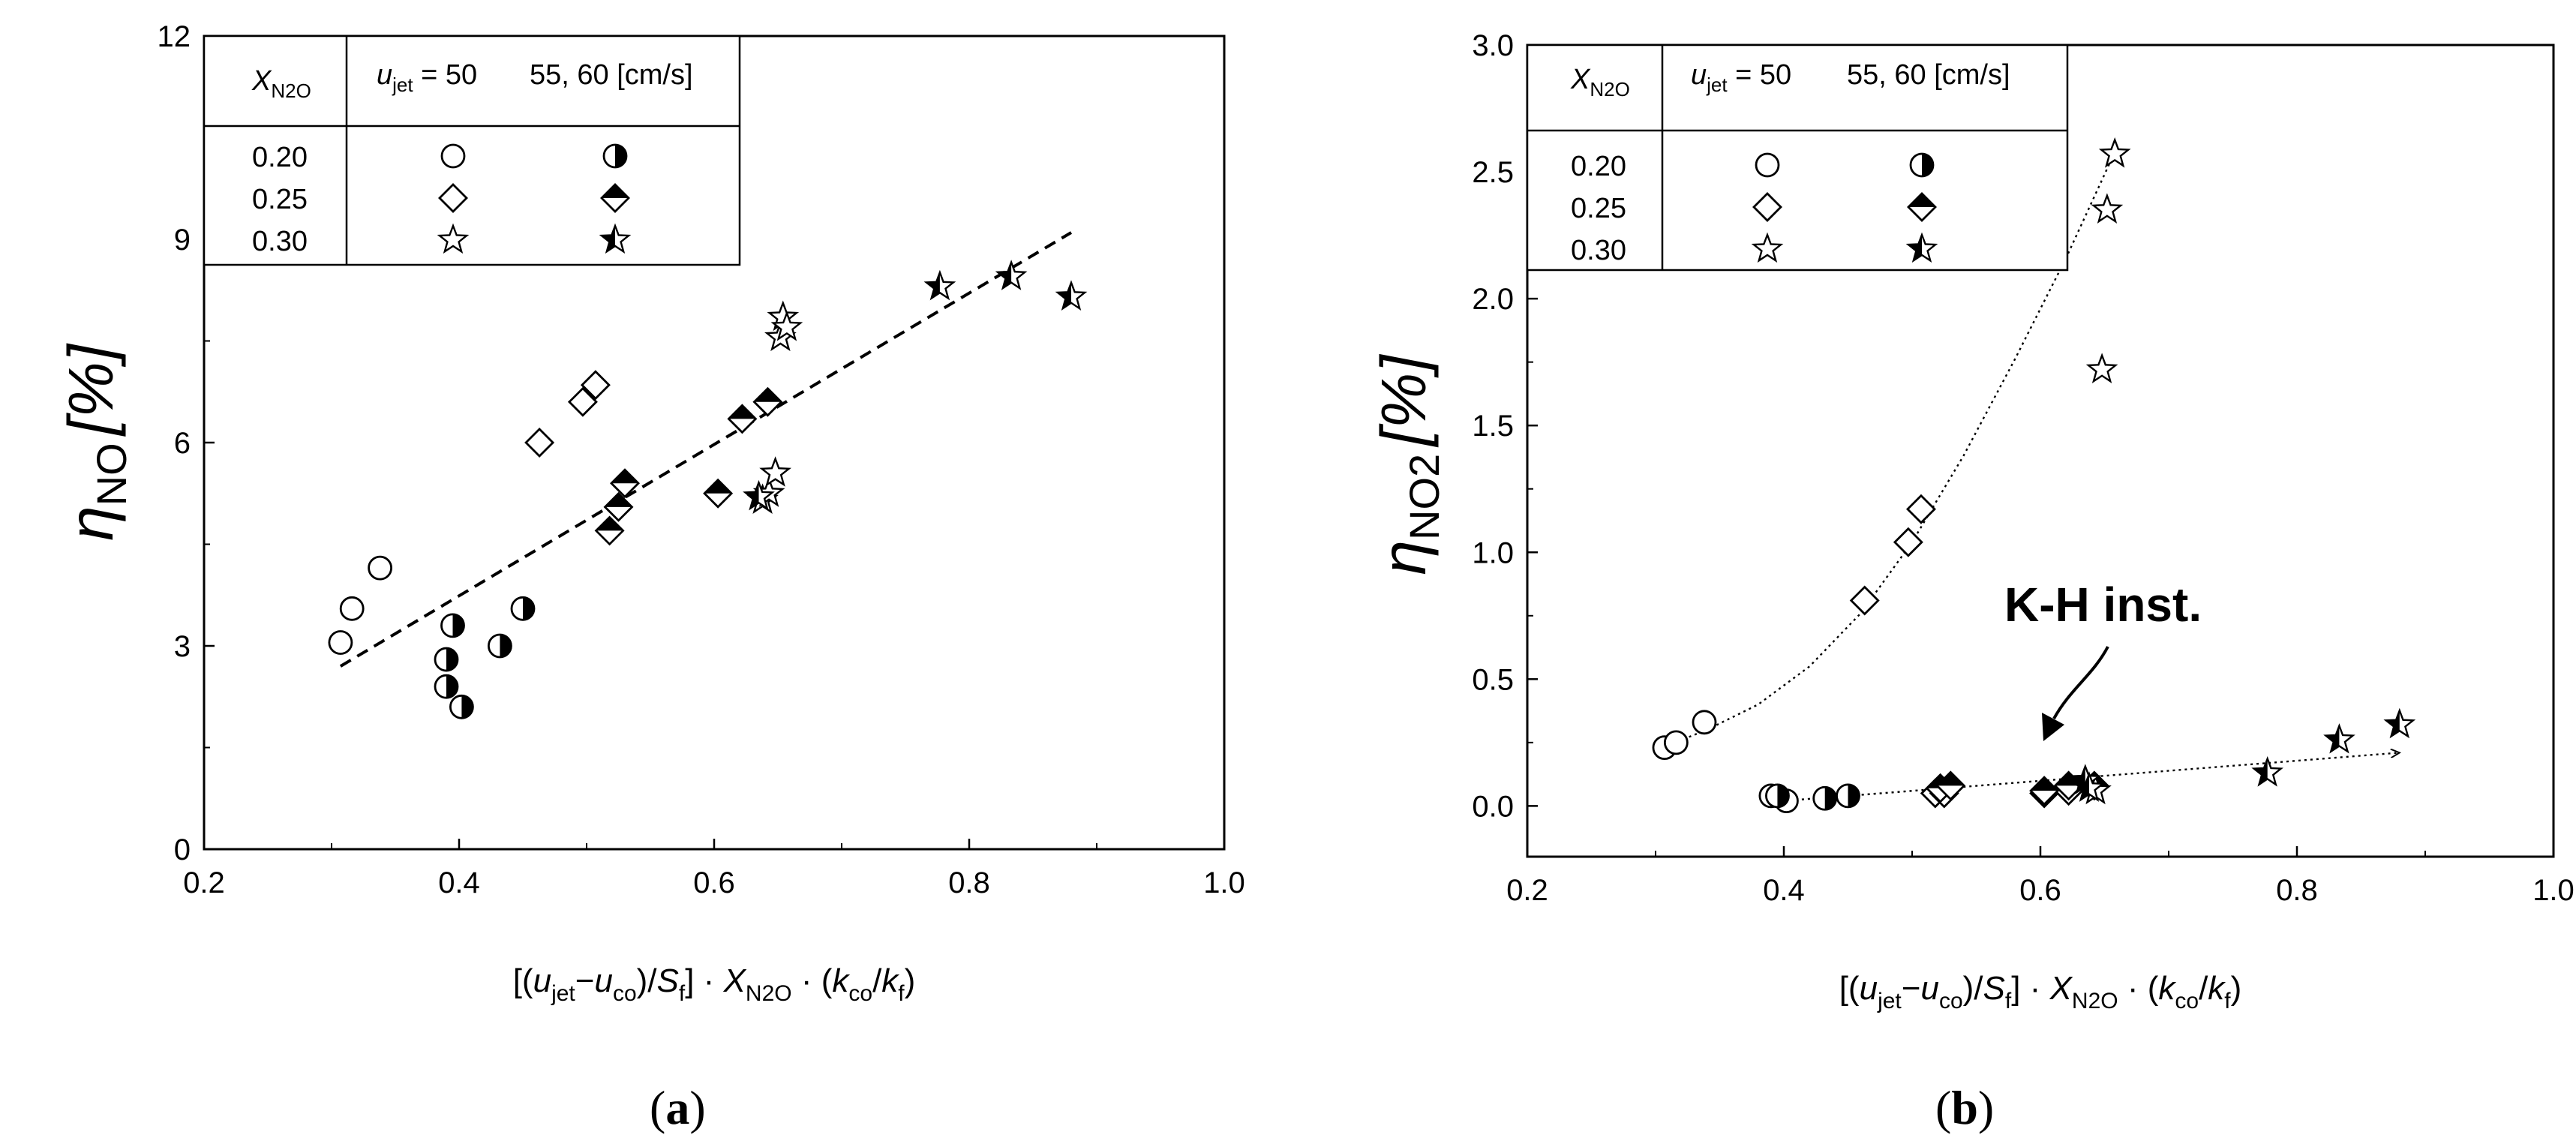 The height and width of the screenshot is (1141, 2576). Describe the element at coordinates (1598, 166) in the screenshot. I see `panel-b-legend-row-020: 0.20` at that location.